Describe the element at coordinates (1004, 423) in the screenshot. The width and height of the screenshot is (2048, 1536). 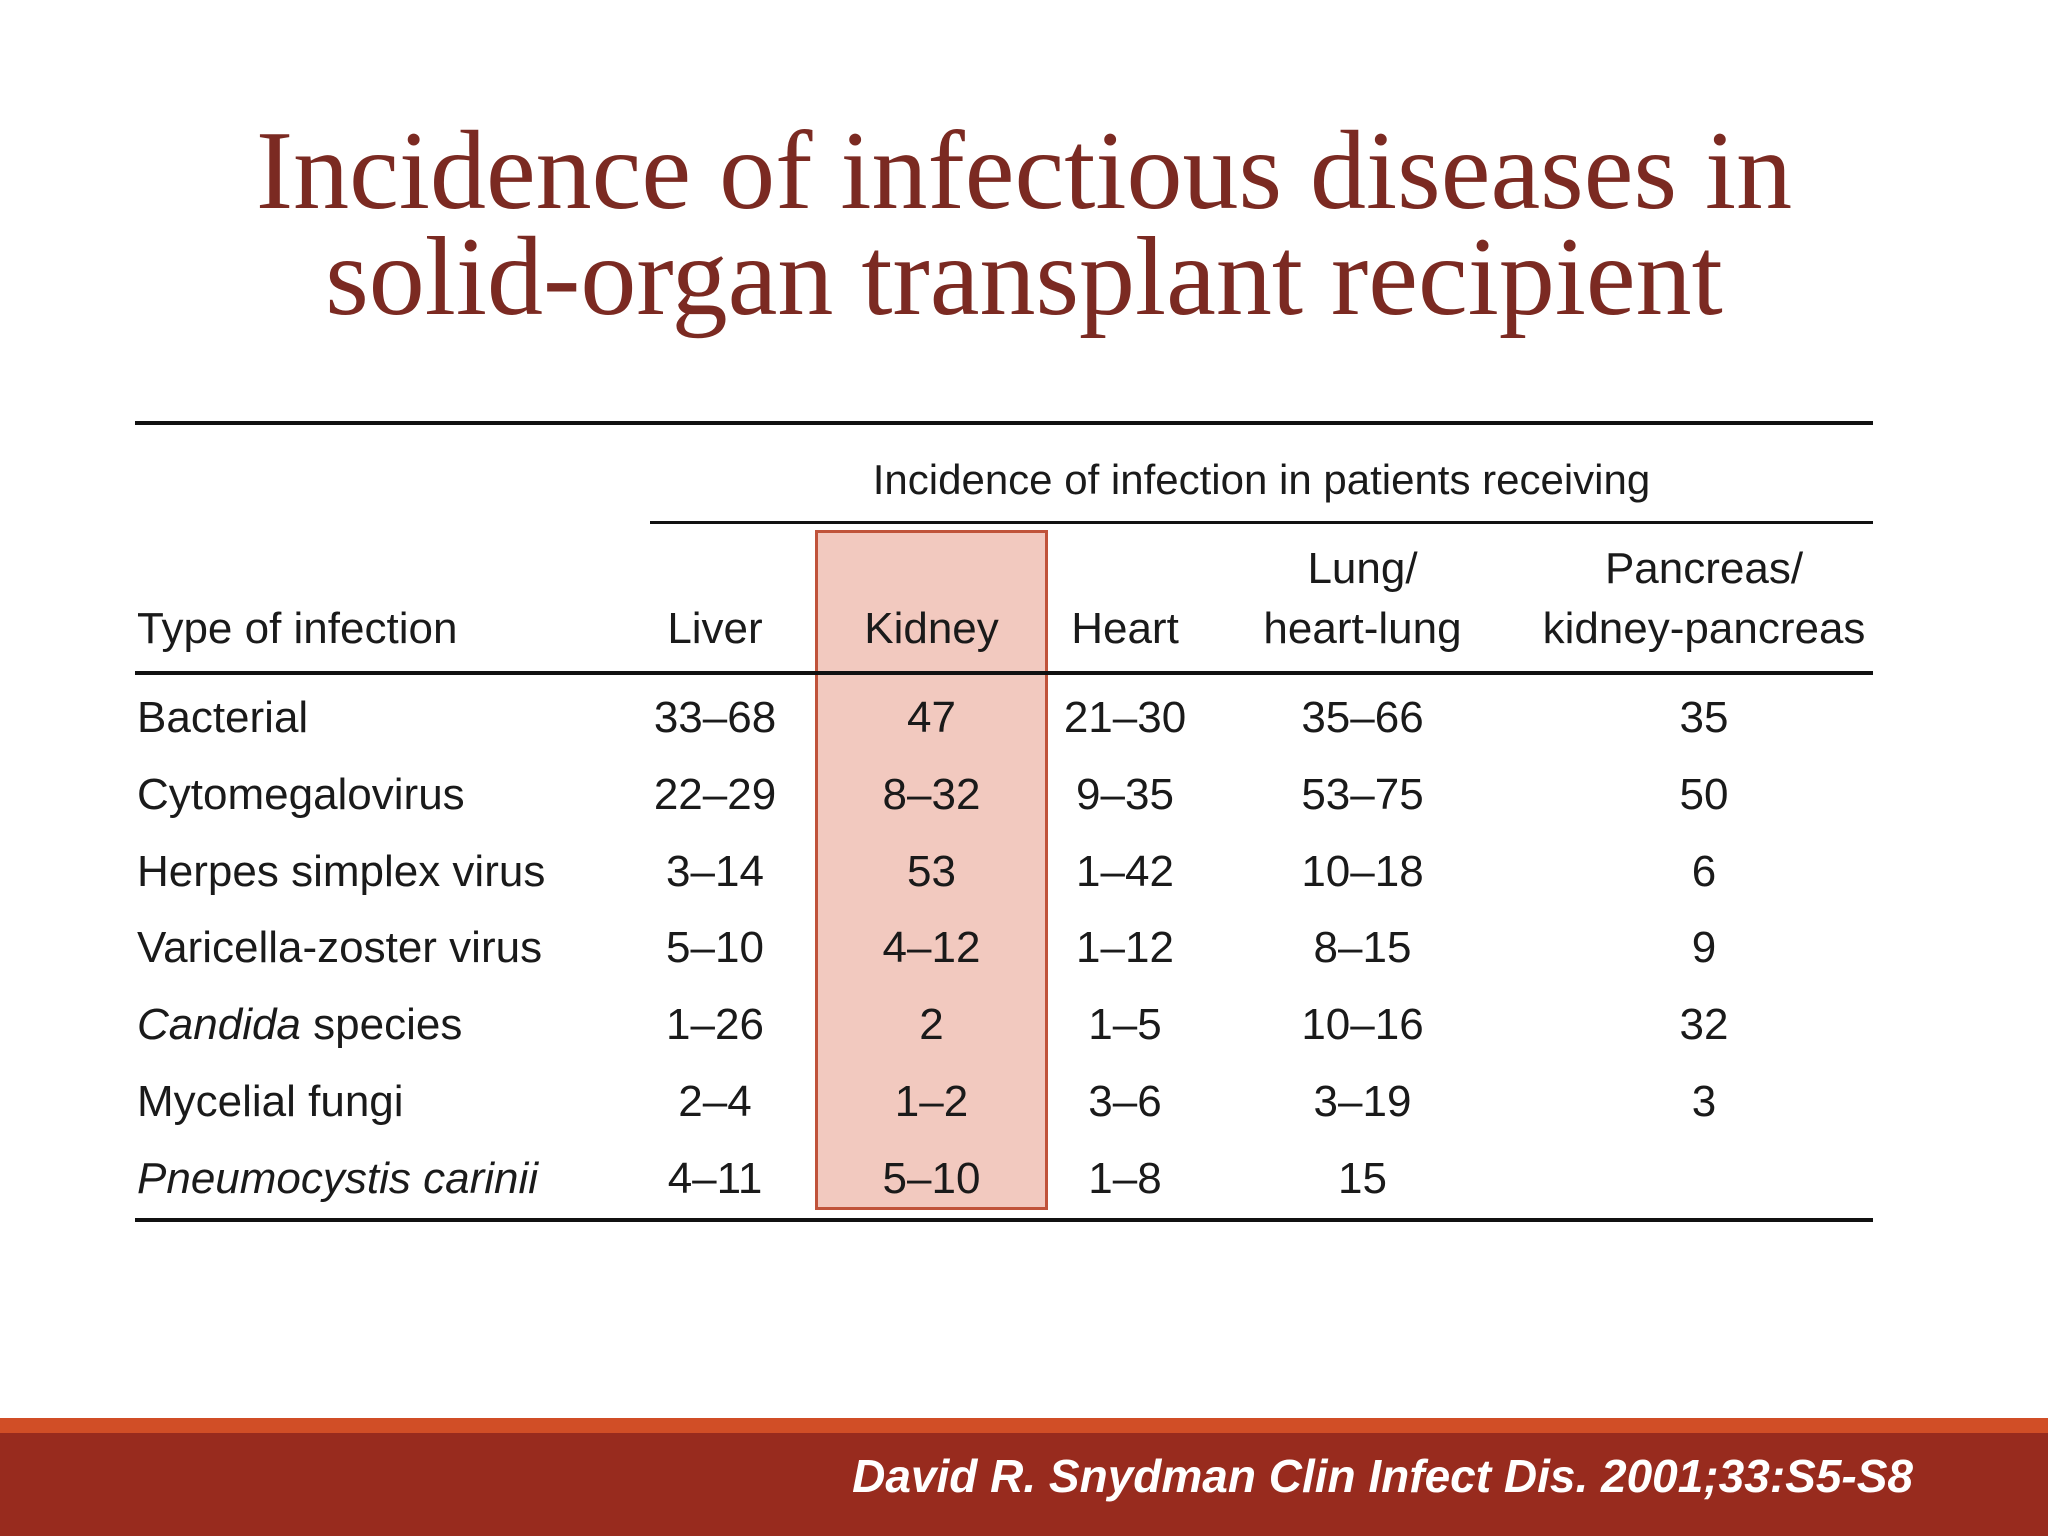
I see `table-top-rule` at that location.